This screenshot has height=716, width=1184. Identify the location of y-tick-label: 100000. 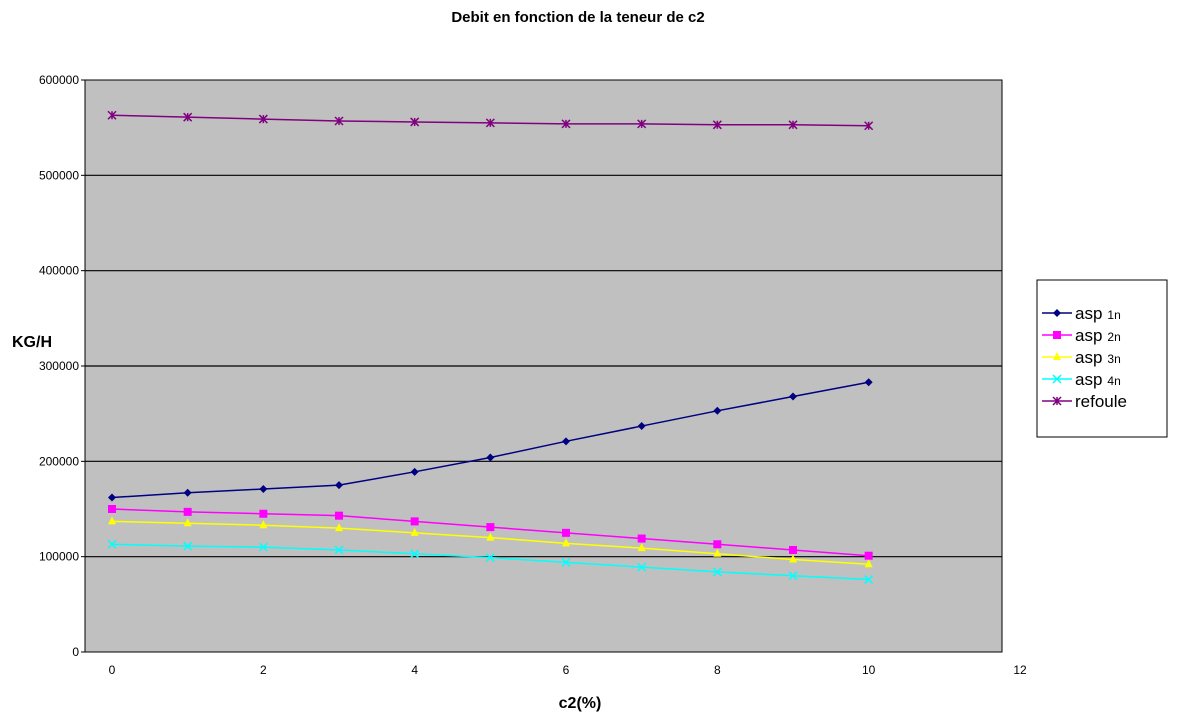
(59, 557).